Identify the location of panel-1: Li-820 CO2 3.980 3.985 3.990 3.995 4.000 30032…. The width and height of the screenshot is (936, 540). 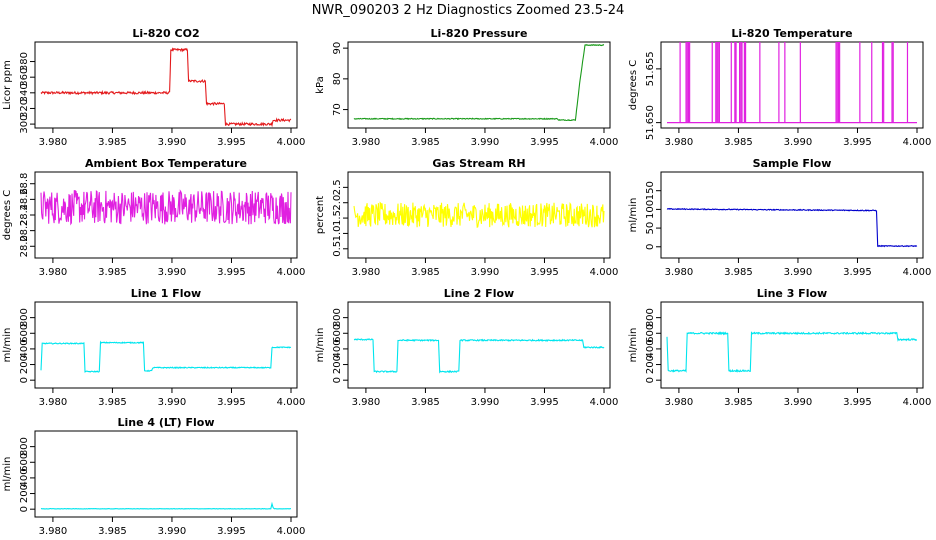
(153, 87).